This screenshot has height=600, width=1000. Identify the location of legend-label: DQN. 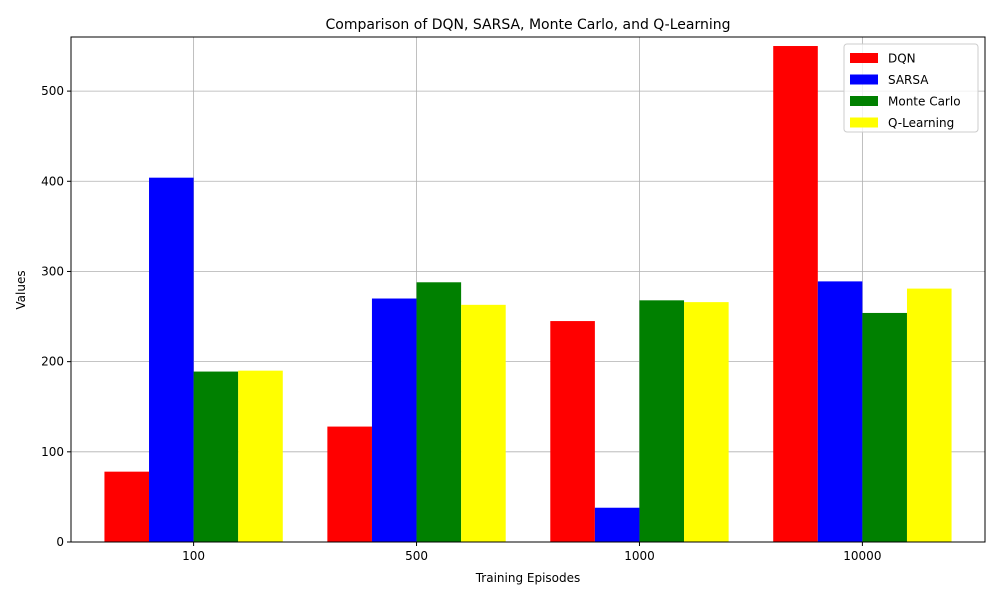
(902, 59).